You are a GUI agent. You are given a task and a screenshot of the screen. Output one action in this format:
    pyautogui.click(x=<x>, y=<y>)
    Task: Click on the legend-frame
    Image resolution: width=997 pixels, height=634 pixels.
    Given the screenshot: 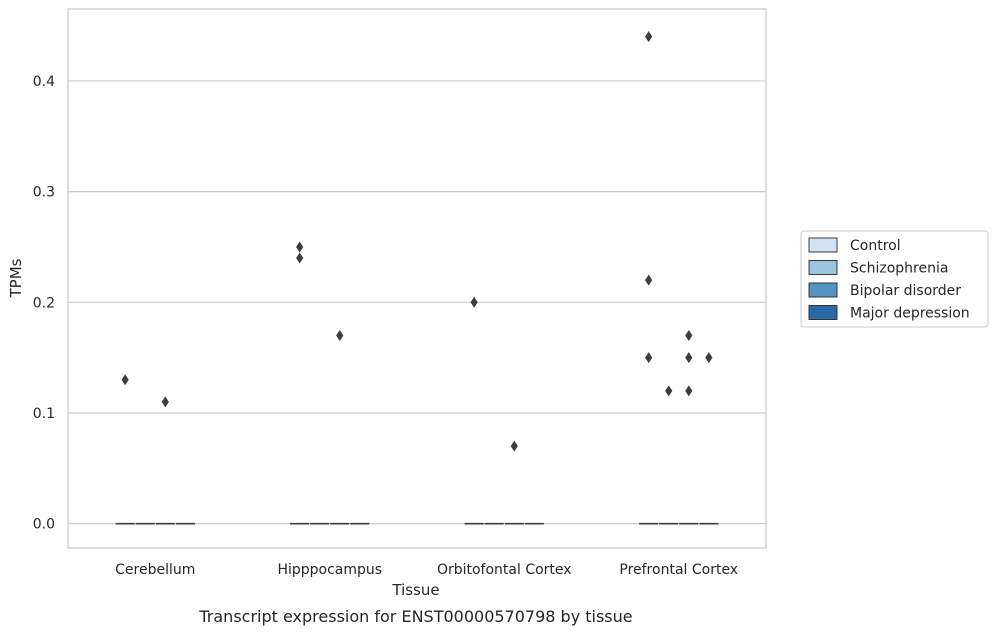 What is the action you would take?
    pyautogui.click(x=894, y=279)
    